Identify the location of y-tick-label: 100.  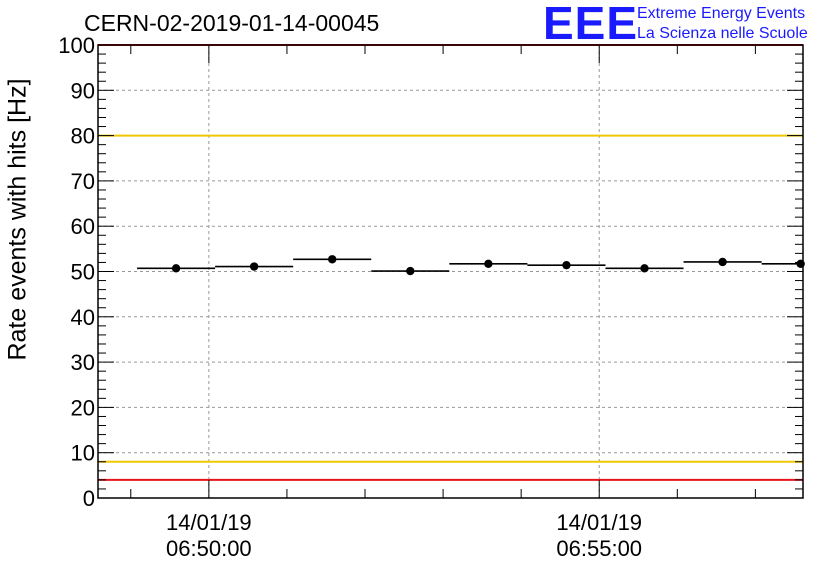
(76, 45).